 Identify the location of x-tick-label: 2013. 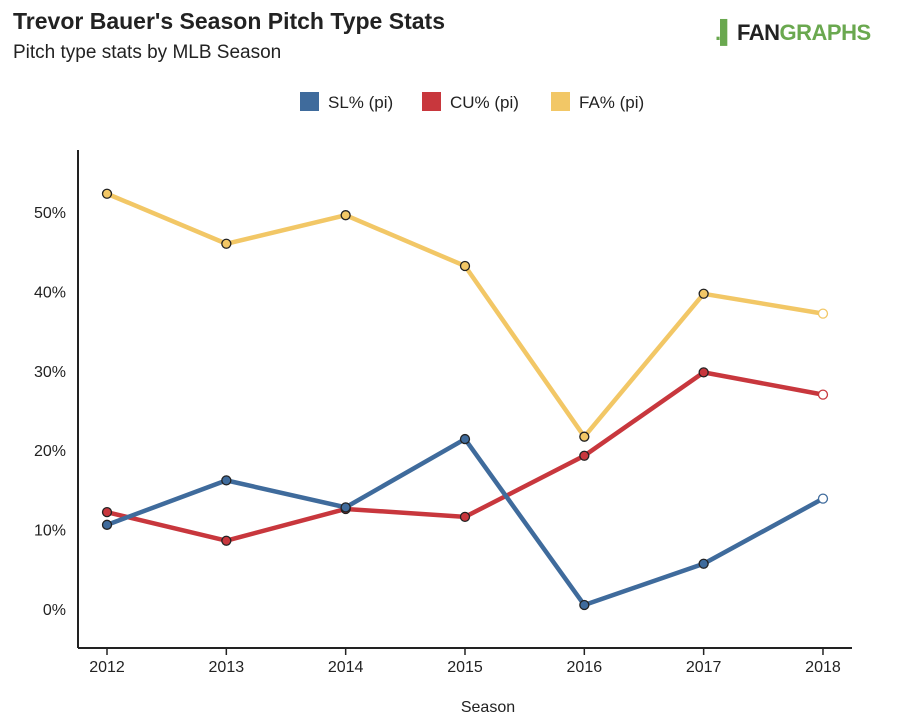
(227, 667).